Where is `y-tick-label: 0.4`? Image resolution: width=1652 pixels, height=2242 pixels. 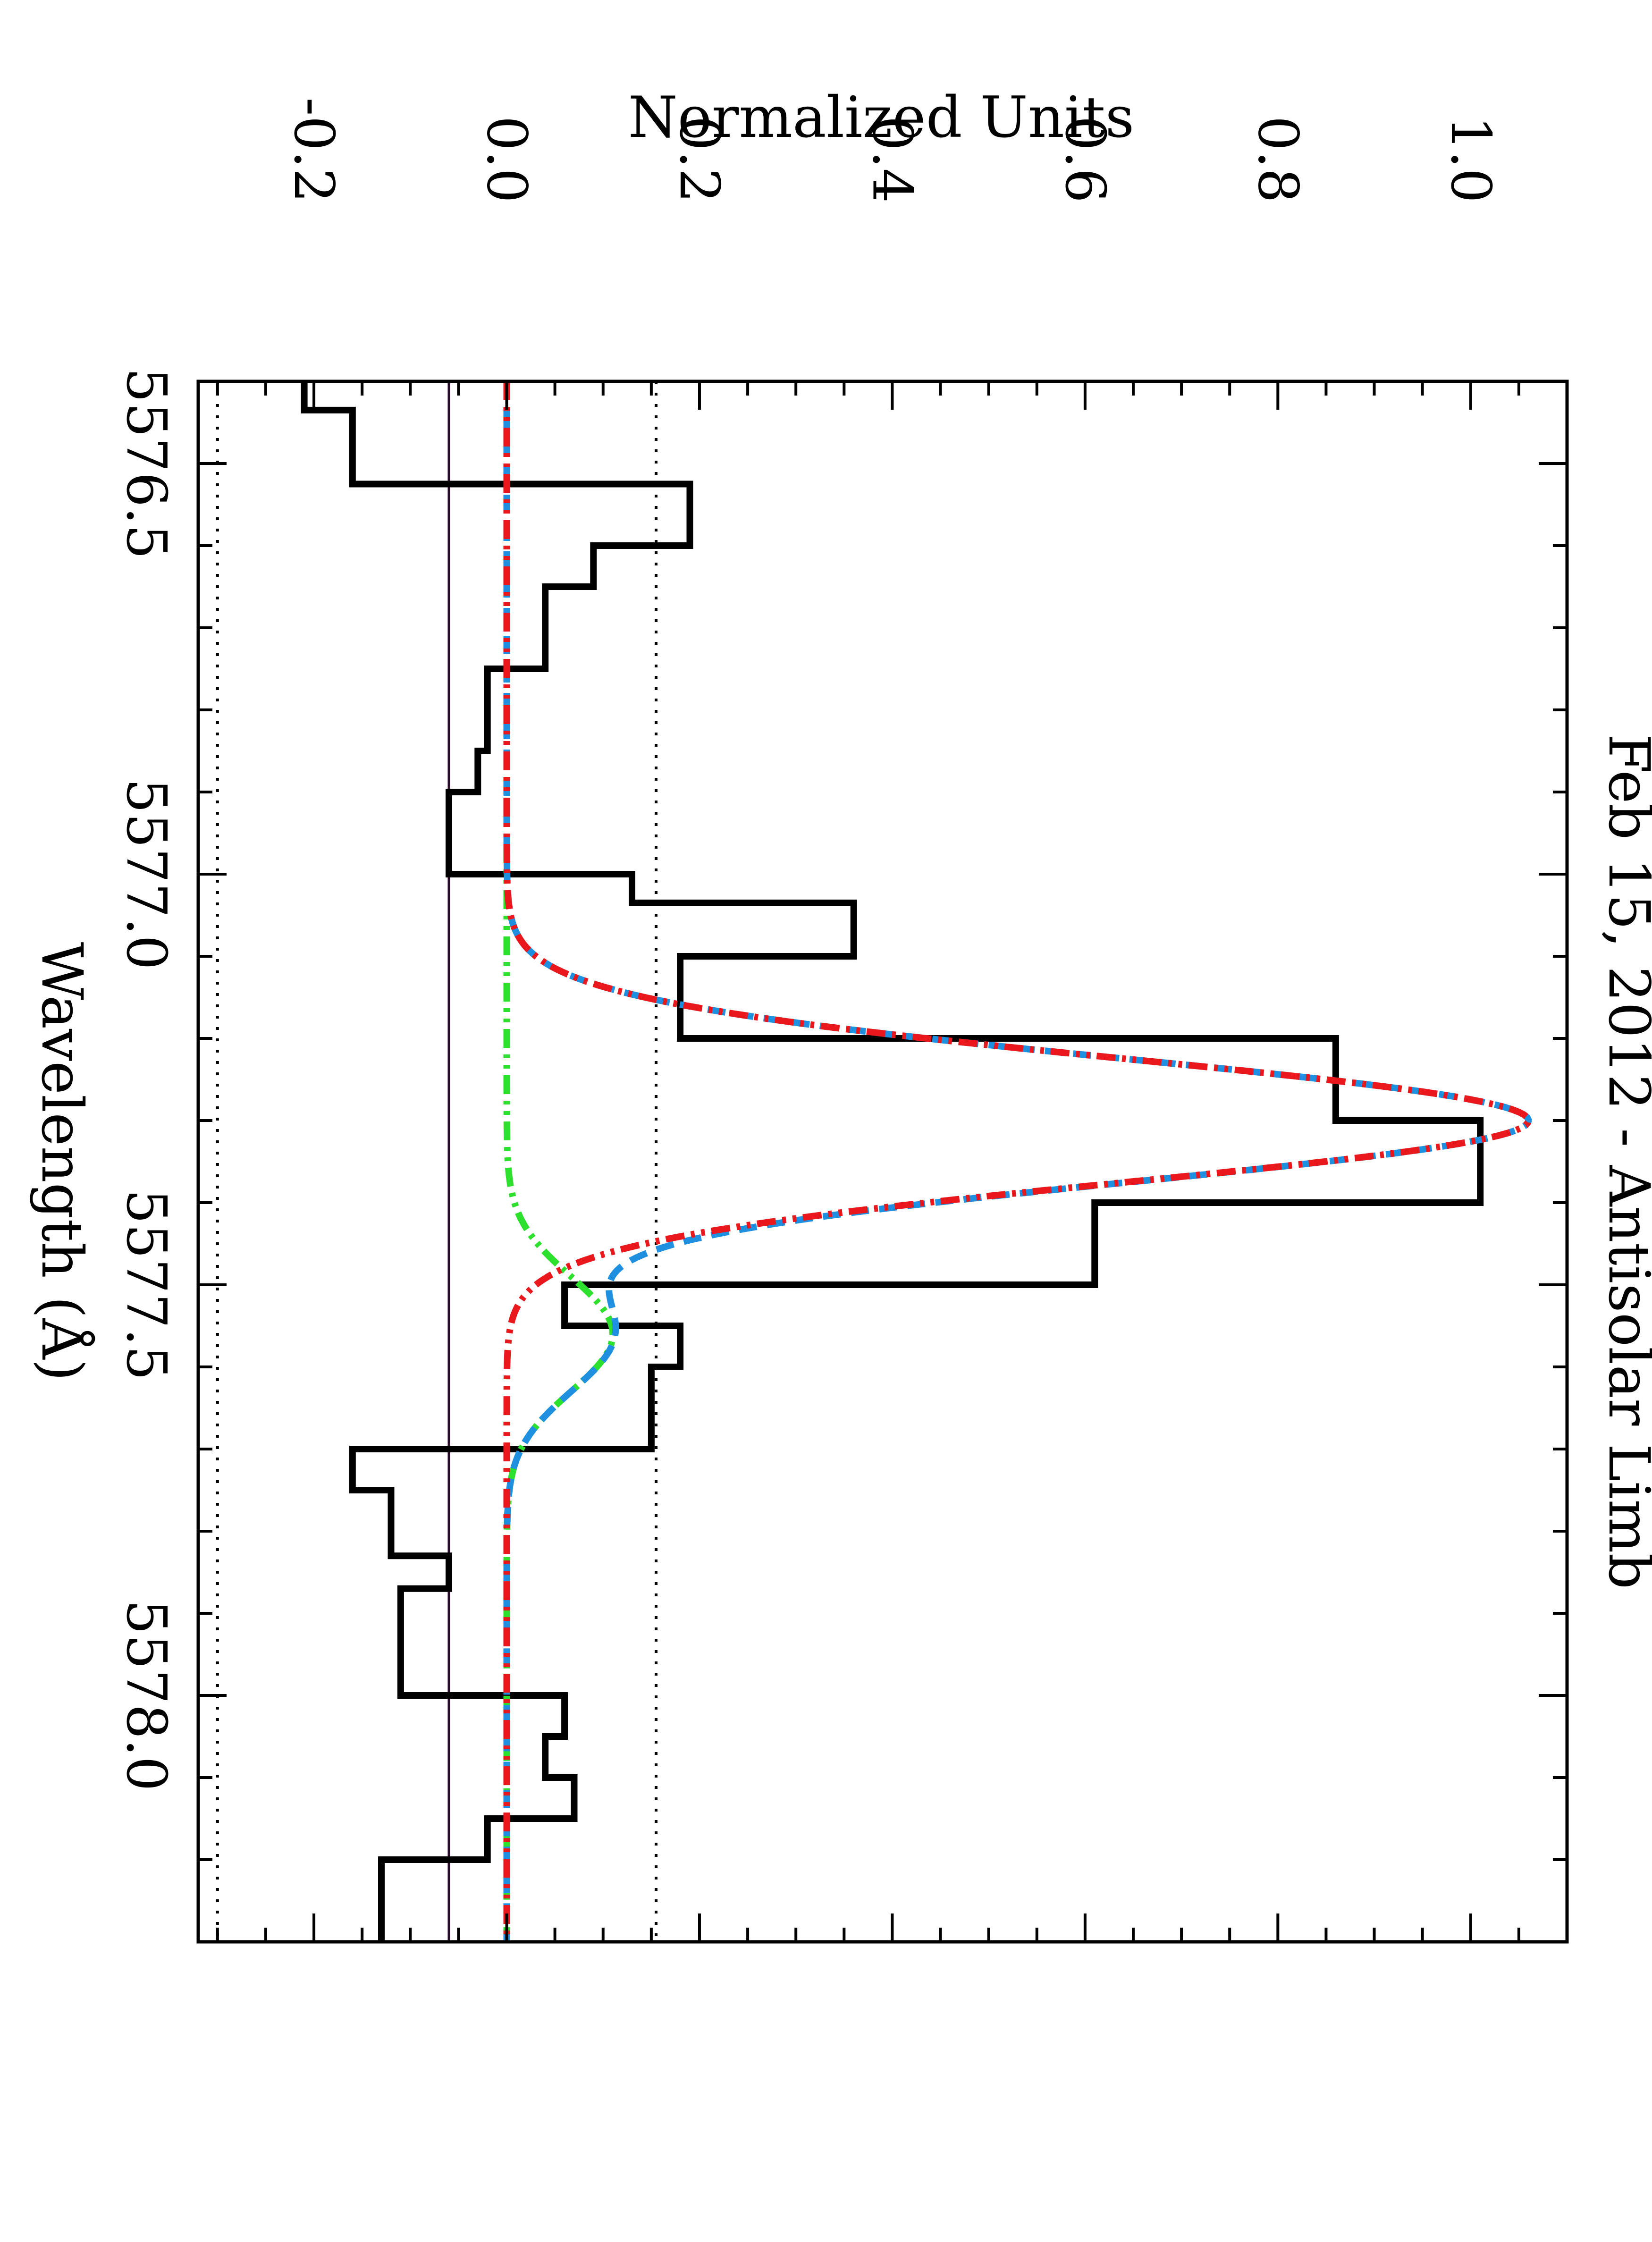 y-tick-label: 0.4 is located at coordinates (892, 159).